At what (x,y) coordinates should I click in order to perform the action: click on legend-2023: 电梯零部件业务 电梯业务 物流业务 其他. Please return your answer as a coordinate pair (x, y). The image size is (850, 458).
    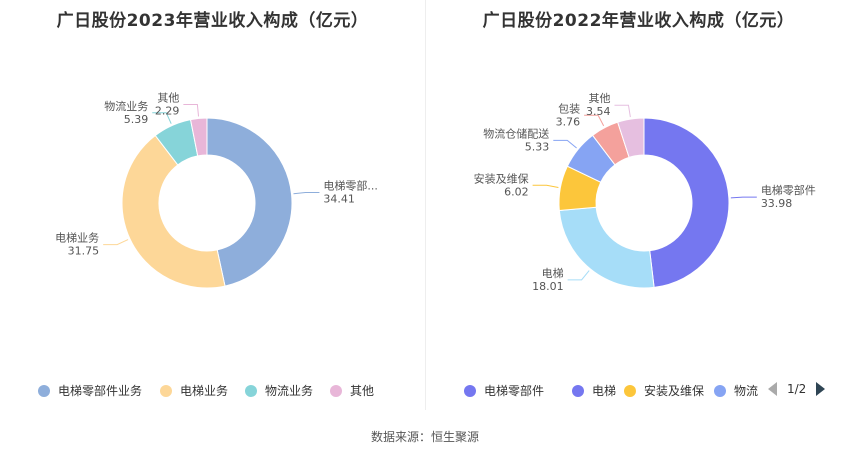
    Looking at the image, I should click on (212, 393).